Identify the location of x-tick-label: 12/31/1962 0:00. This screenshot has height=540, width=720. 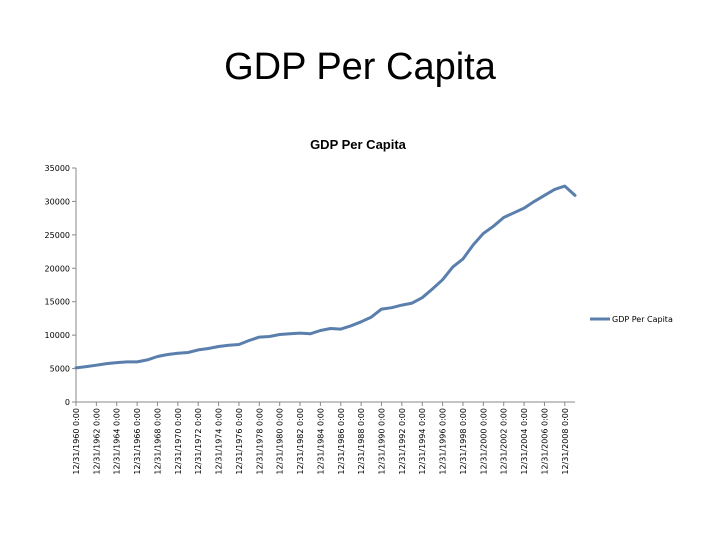
(96, 441).